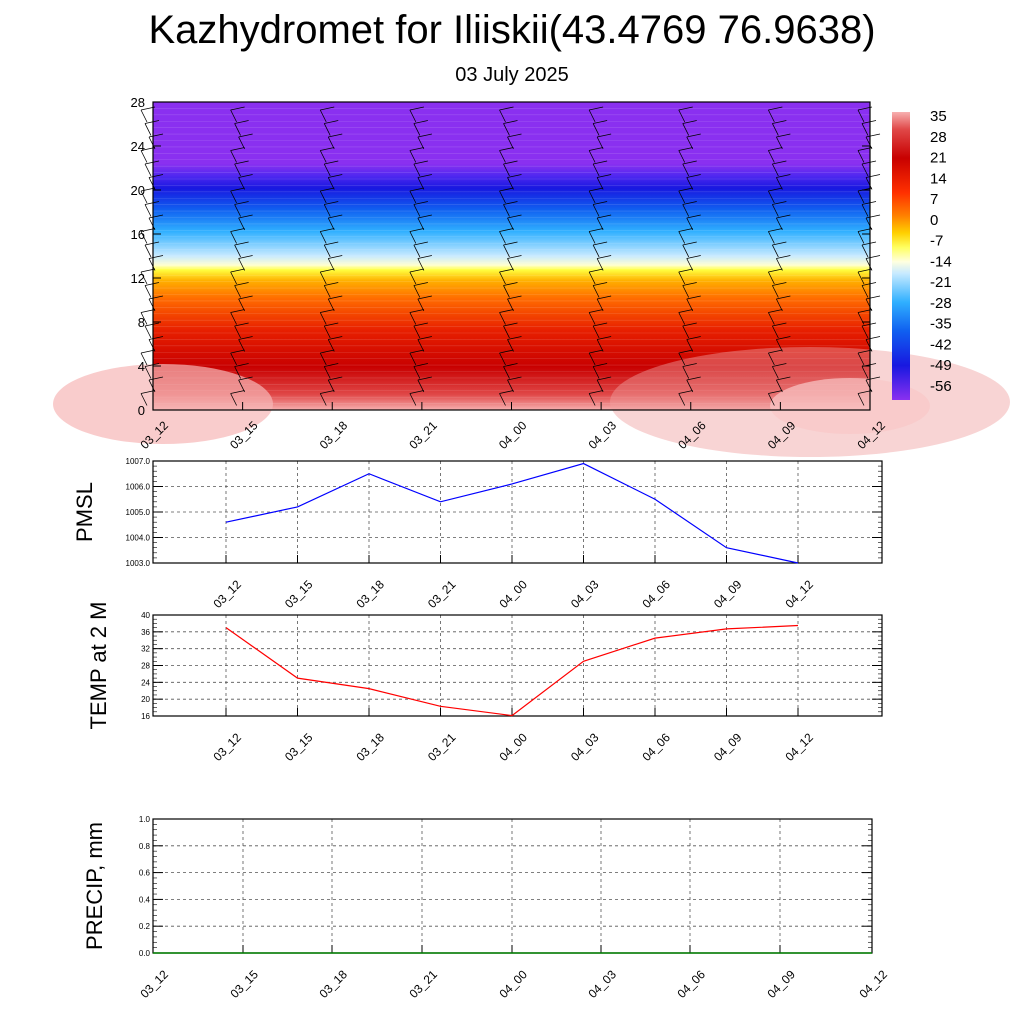  What do you see at coordinates (141, 410) in the screenshot?
I see `y-tick-label: 0` at bounding box center [141, 410].